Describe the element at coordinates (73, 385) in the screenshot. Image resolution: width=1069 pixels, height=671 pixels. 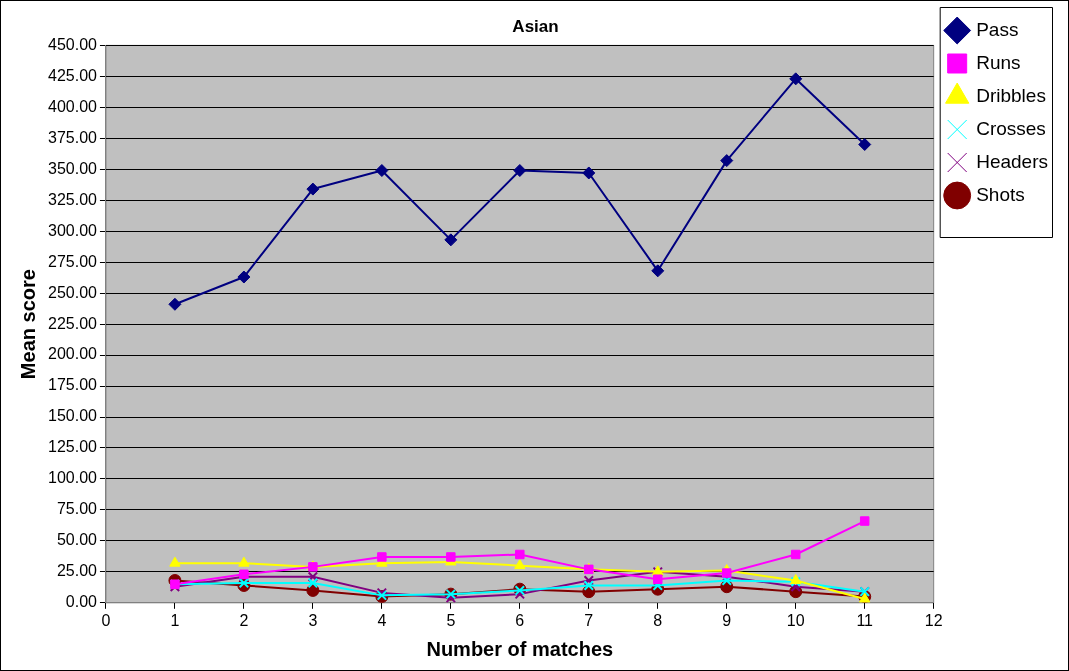
I see `y-tick-label: 175.00` at that location.